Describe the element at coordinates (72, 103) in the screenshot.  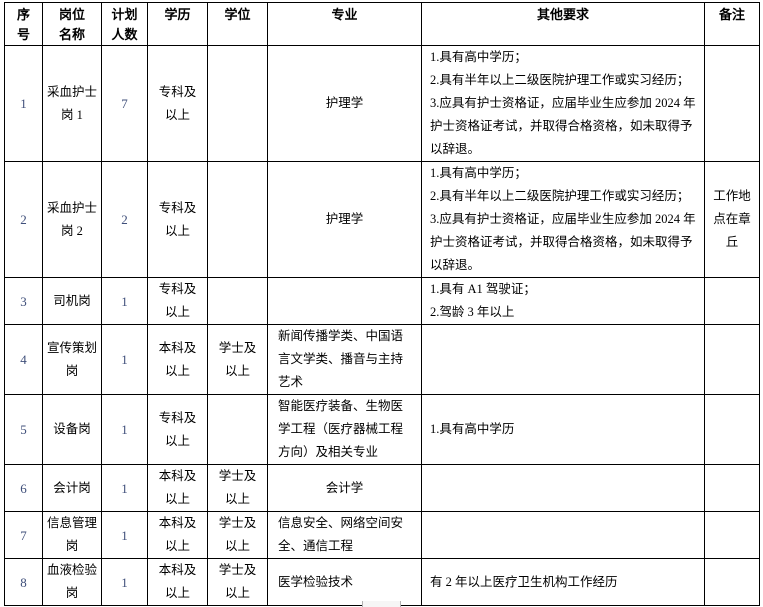
I see `cell-position-name: 采血护士岗 1` at that location.